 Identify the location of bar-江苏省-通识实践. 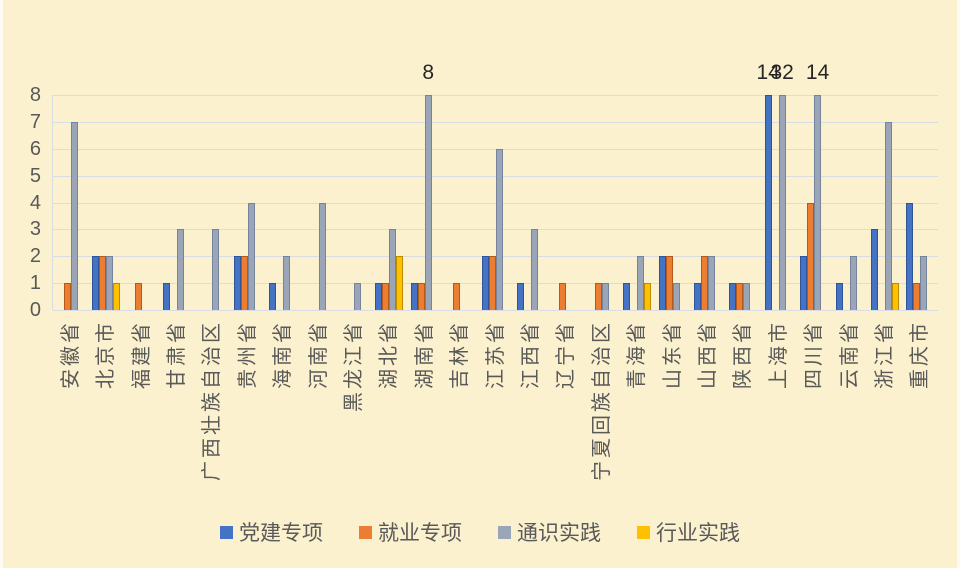
(499, 229).